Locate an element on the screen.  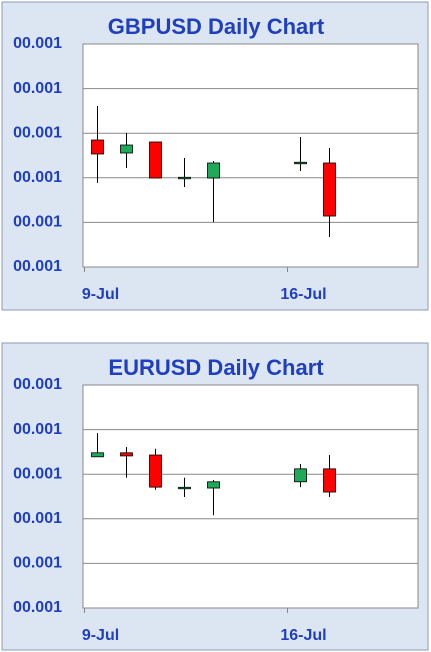
chart-title: EURUSD Daily Chart is located at coordinates (216, 367).